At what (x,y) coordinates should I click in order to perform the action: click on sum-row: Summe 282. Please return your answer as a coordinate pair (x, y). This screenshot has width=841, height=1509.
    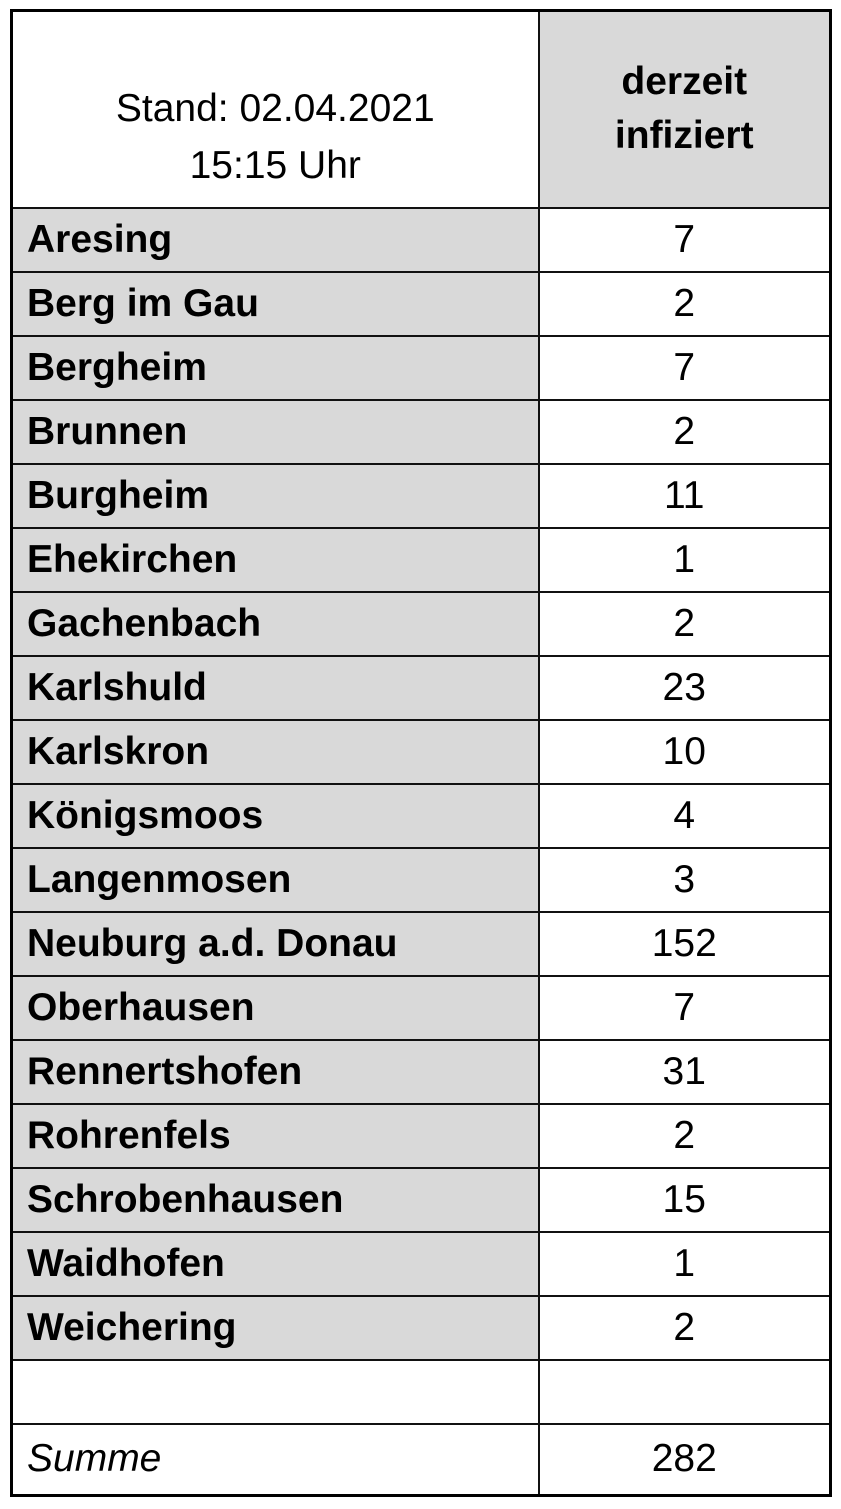
    Looking at the image, I should click on (421, 1459).